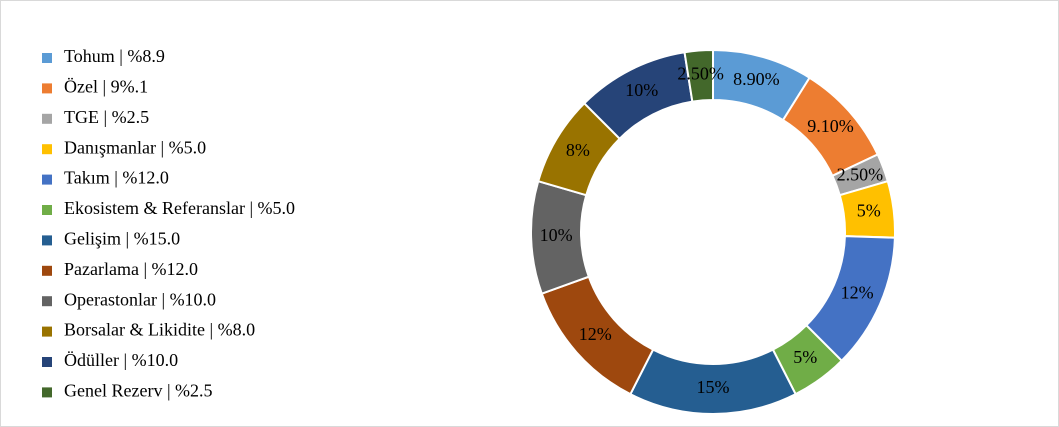  I want to click on data-label: 8.90%, so click(756, 79).